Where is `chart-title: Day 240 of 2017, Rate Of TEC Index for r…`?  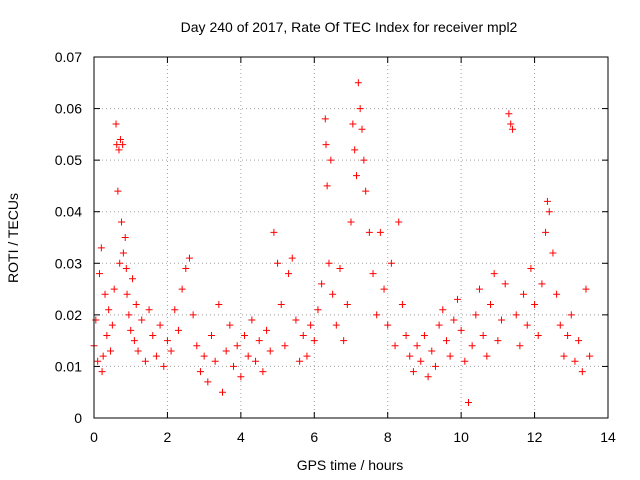
chart-title: Day 240 of 2017, Rate Of TEC Index for r… is located at coordinates (349, 27).